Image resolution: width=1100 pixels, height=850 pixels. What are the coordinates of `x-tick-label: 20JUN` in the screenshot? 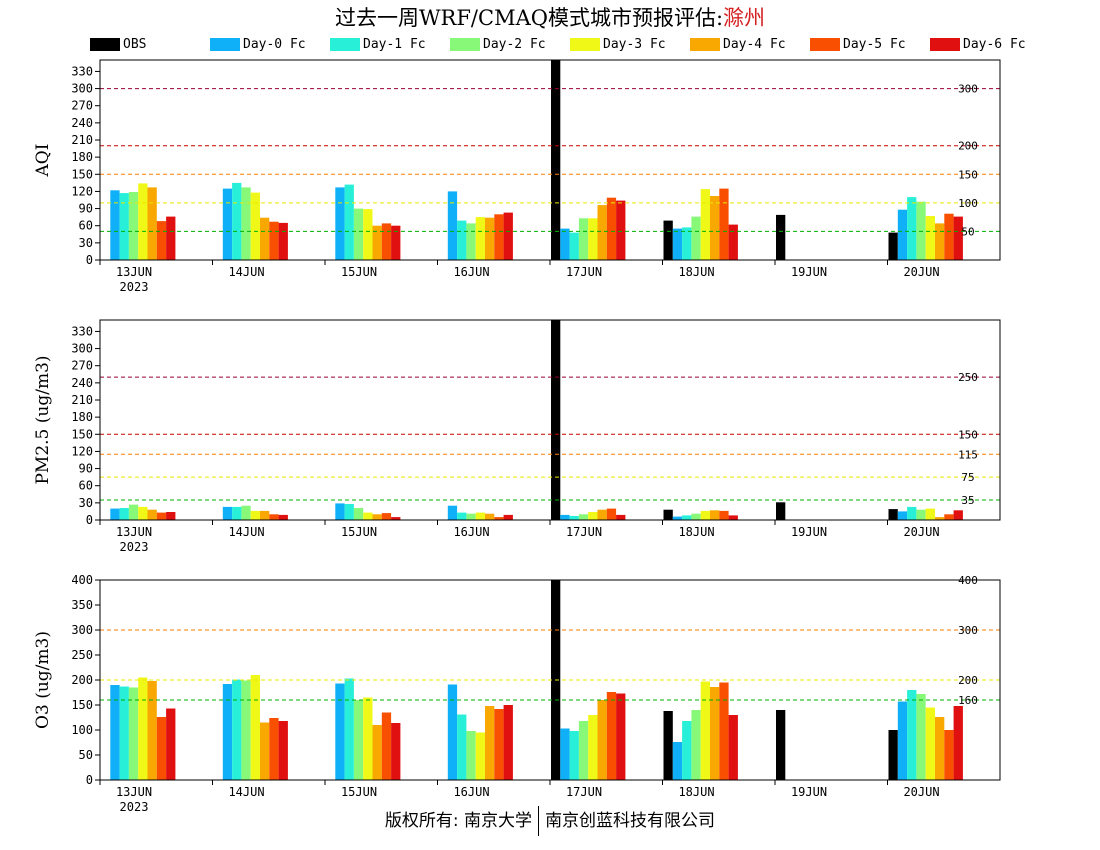 It's located at (921, 272).